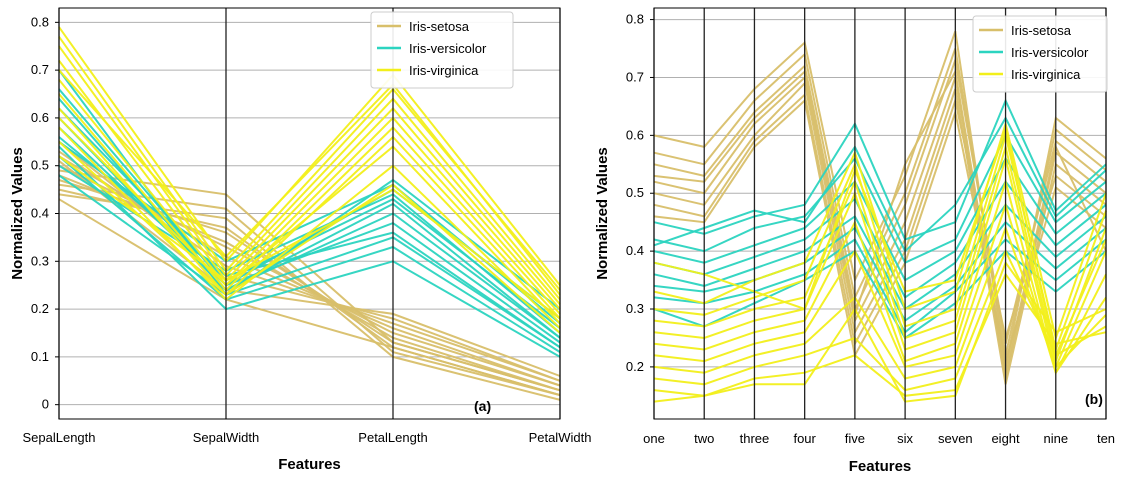 This screenshot has height=477, width=1125. Describe the element at coordinates (955, 438) in the screenshot. I see `x-tick-label: seven` at that location.